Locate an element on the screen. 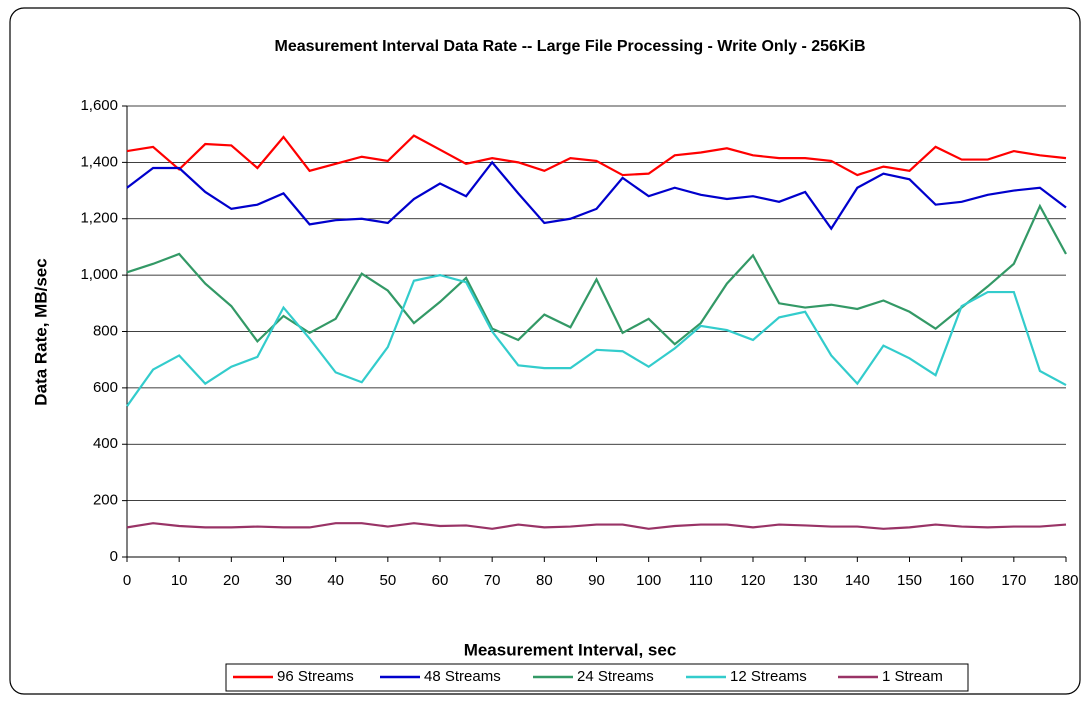 The height and width of the screenshot is (701, 1091). x-tick-label: 140 is located at coordinates (857, 580).